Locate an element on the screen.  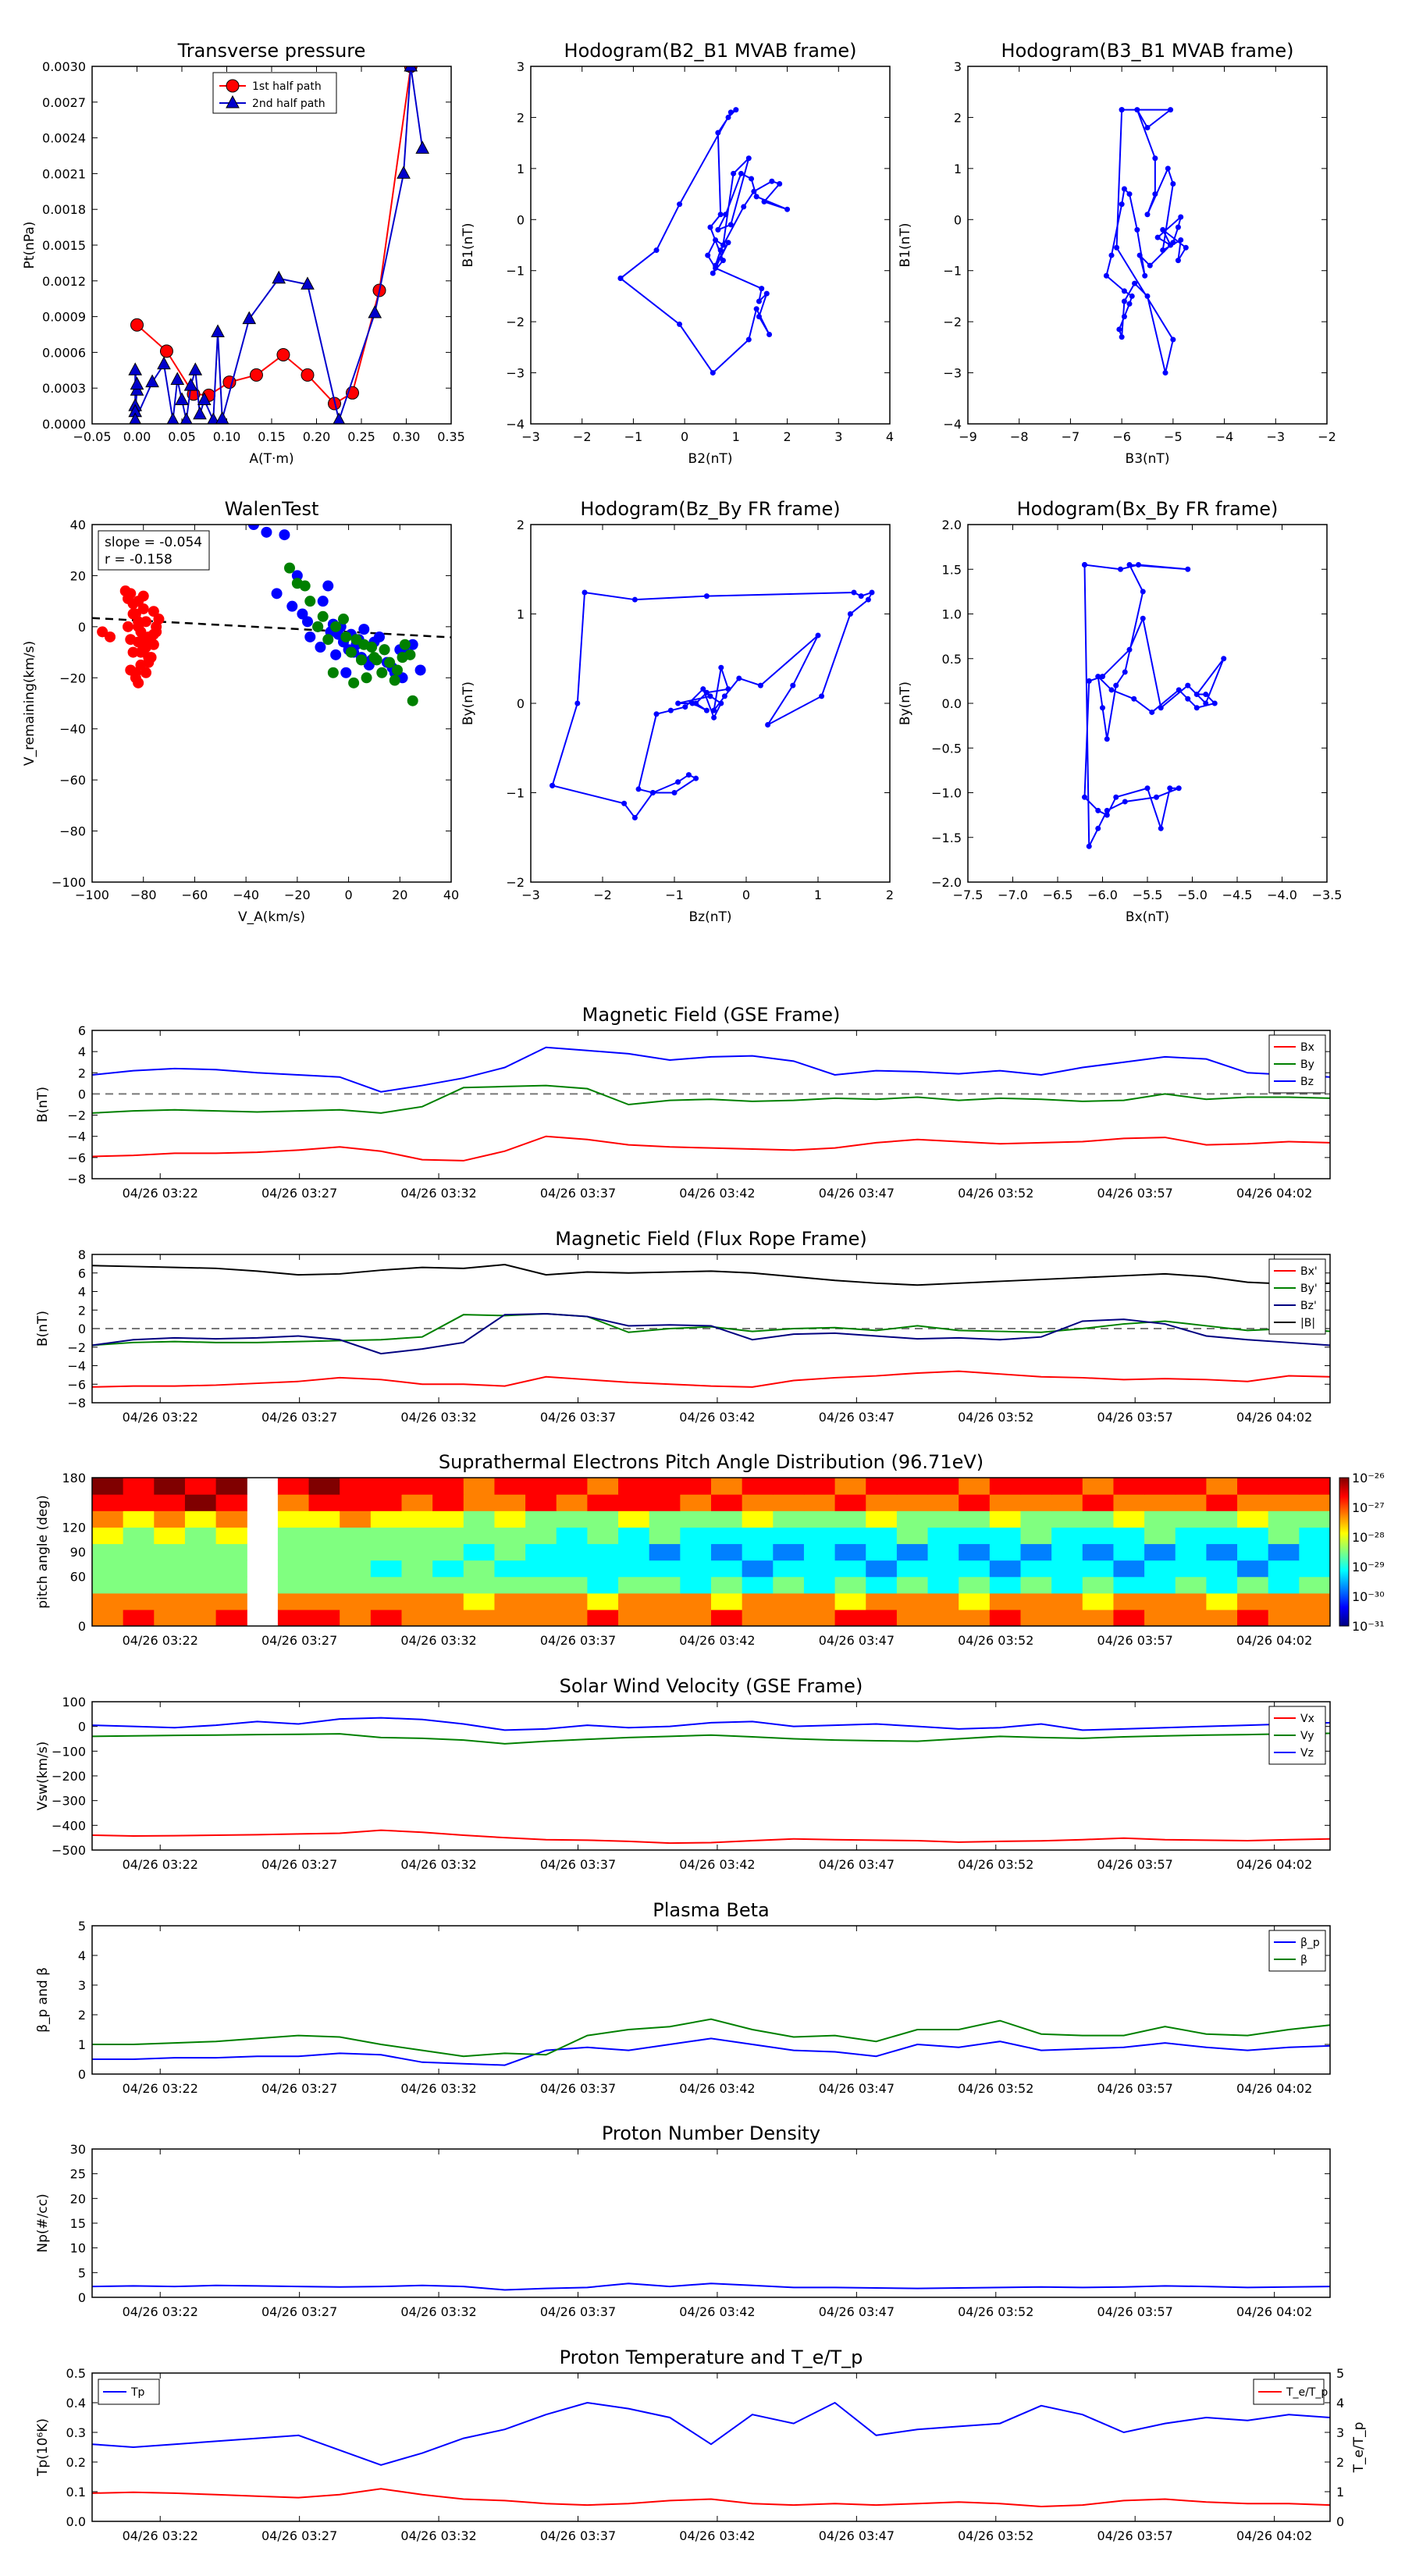
x-tick-label: −4 is located at coordinates (1224, 436).